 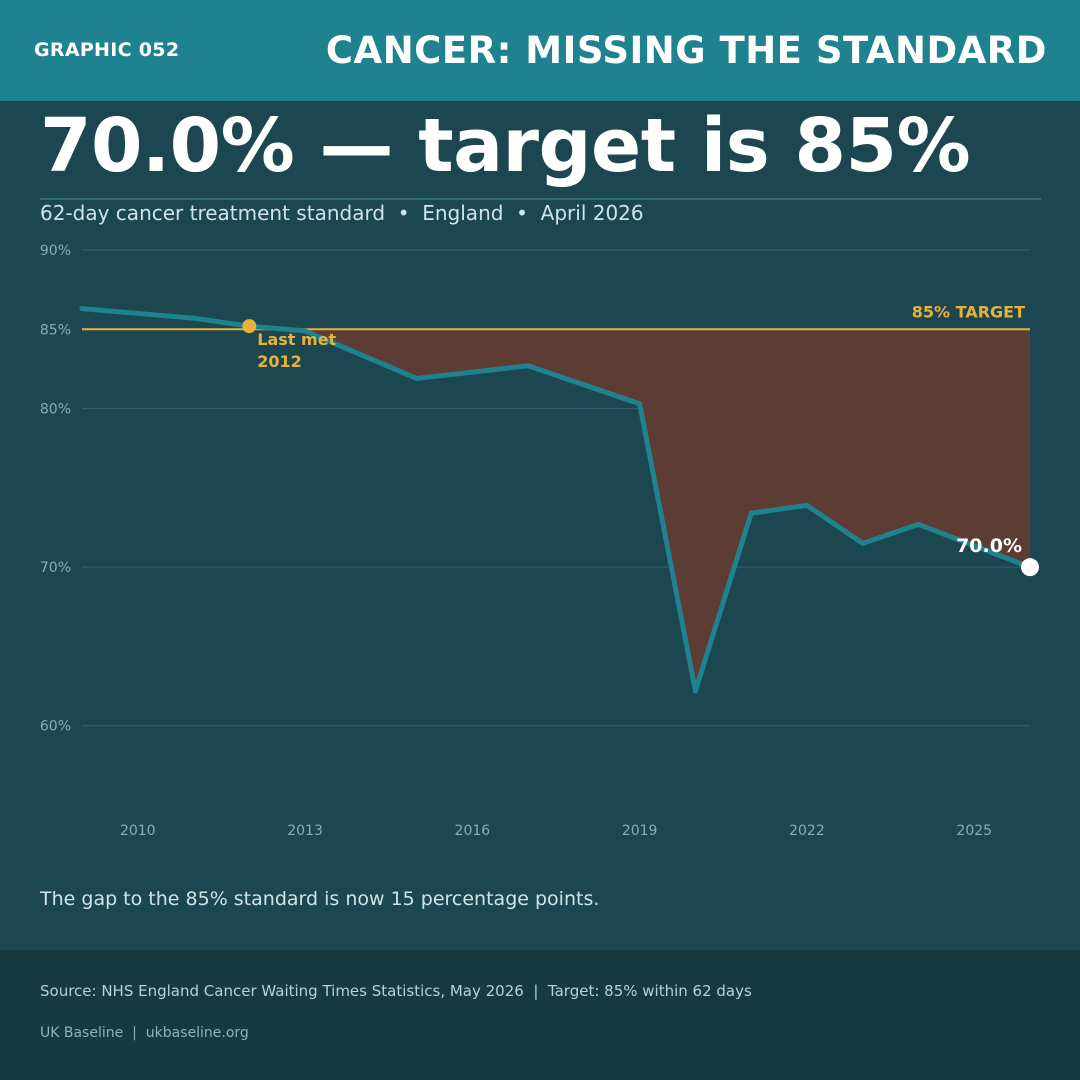 I want to click on y-tick-label: 80%, so click(x=55, y=410).